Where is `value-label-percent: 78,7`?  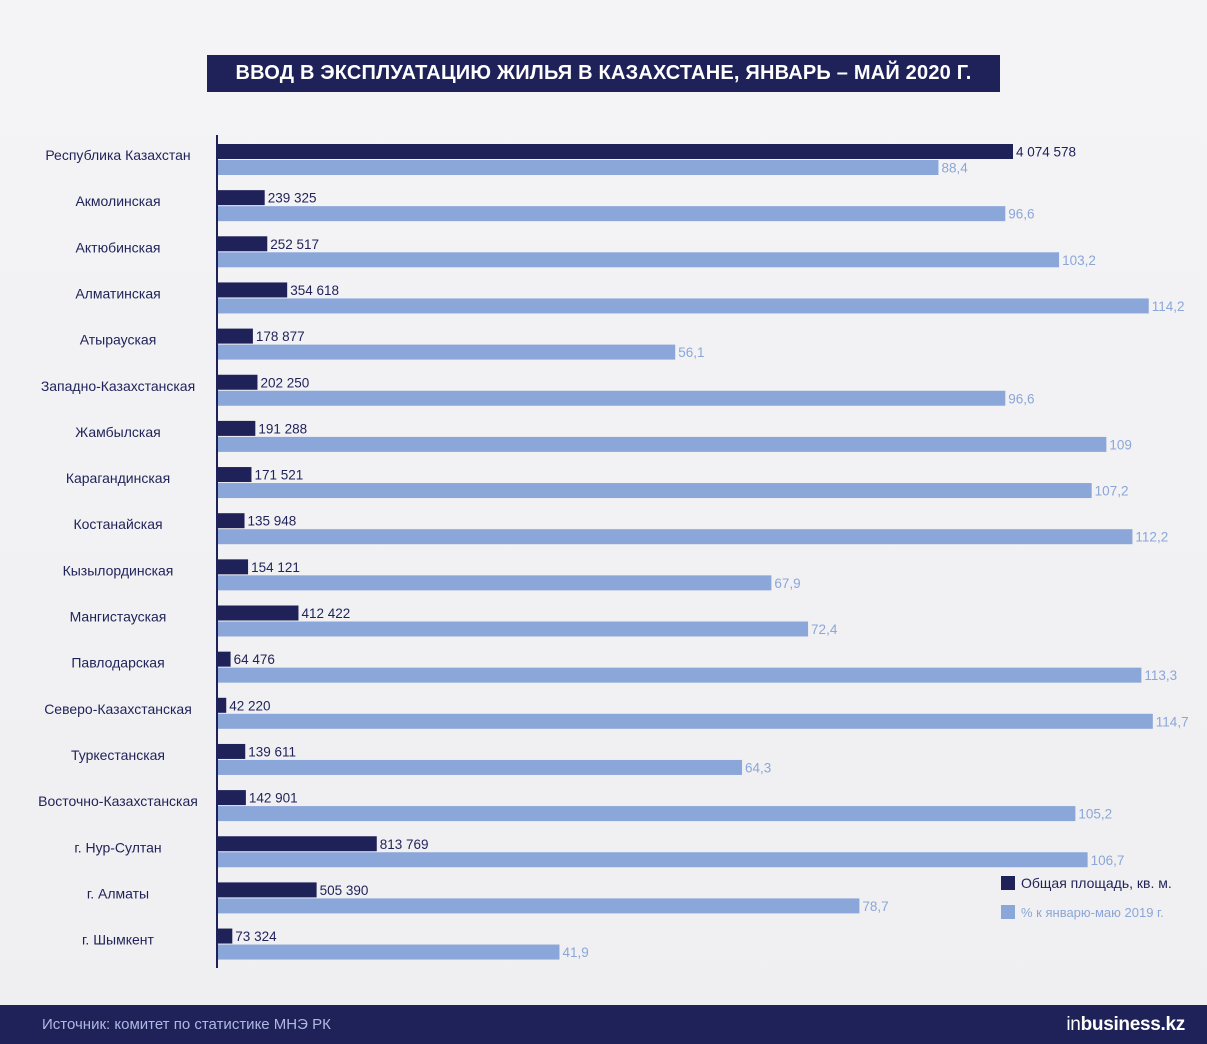
value-label-percent: 78,7 is located at coordinates (875, 906).